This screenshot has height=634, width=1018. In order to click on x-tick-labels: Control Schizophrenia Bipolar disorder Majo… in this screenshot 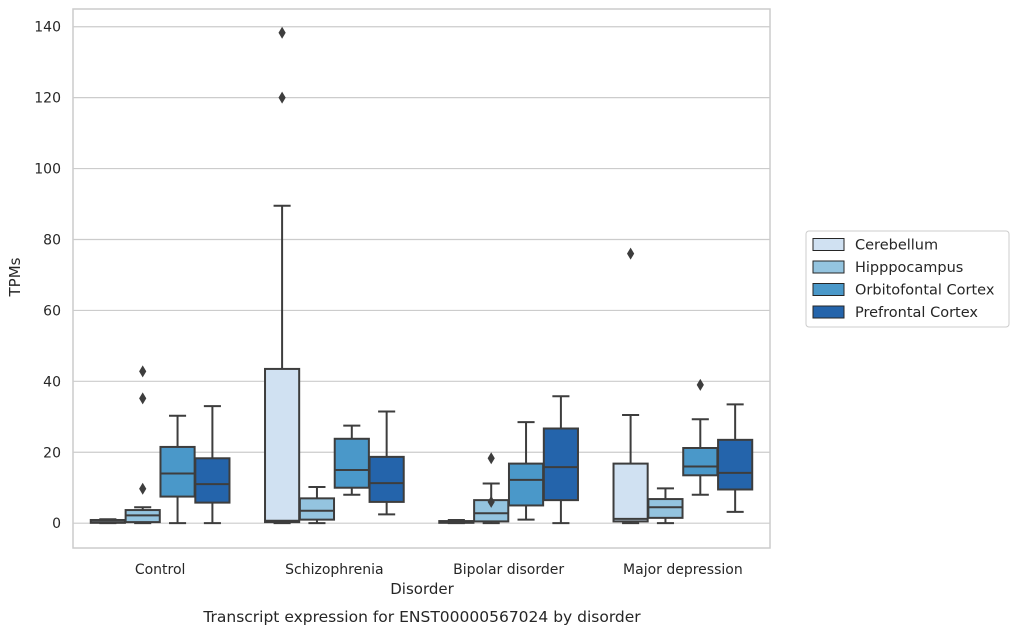, I will do `click(439, 570)`.